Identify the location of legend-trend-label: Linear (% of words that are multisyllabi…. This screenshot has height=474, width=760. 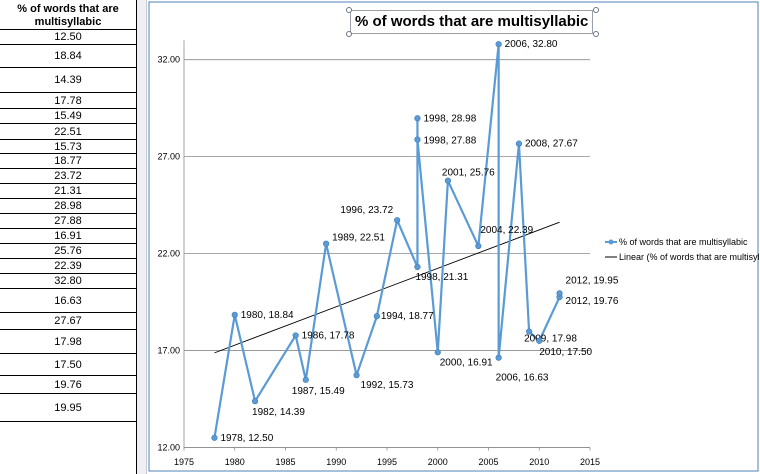
(689, 257).